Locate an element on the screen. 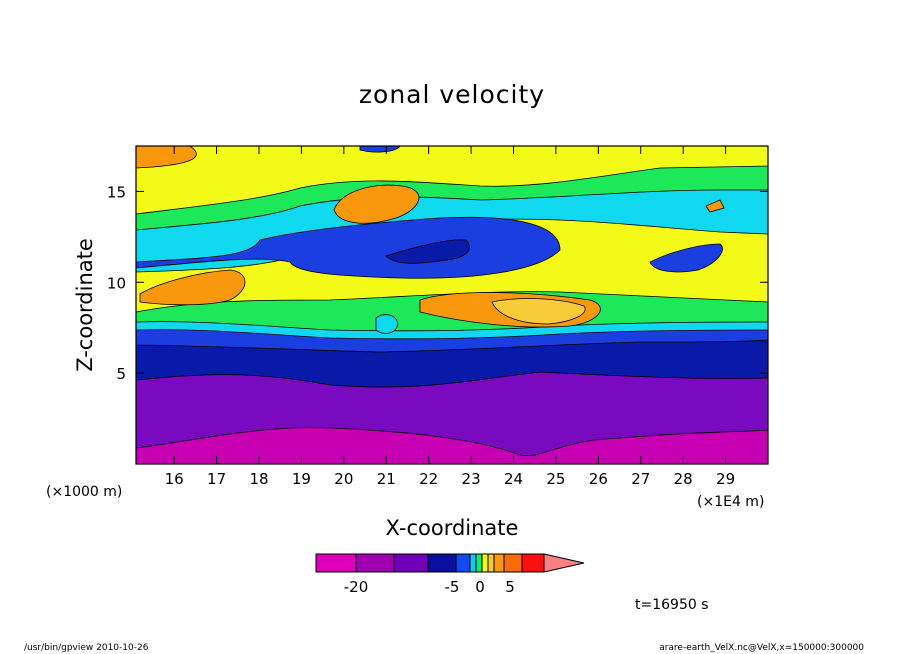 The image size is (904, 654). x-tick-label: 28 is located at coordinates (683, 479).